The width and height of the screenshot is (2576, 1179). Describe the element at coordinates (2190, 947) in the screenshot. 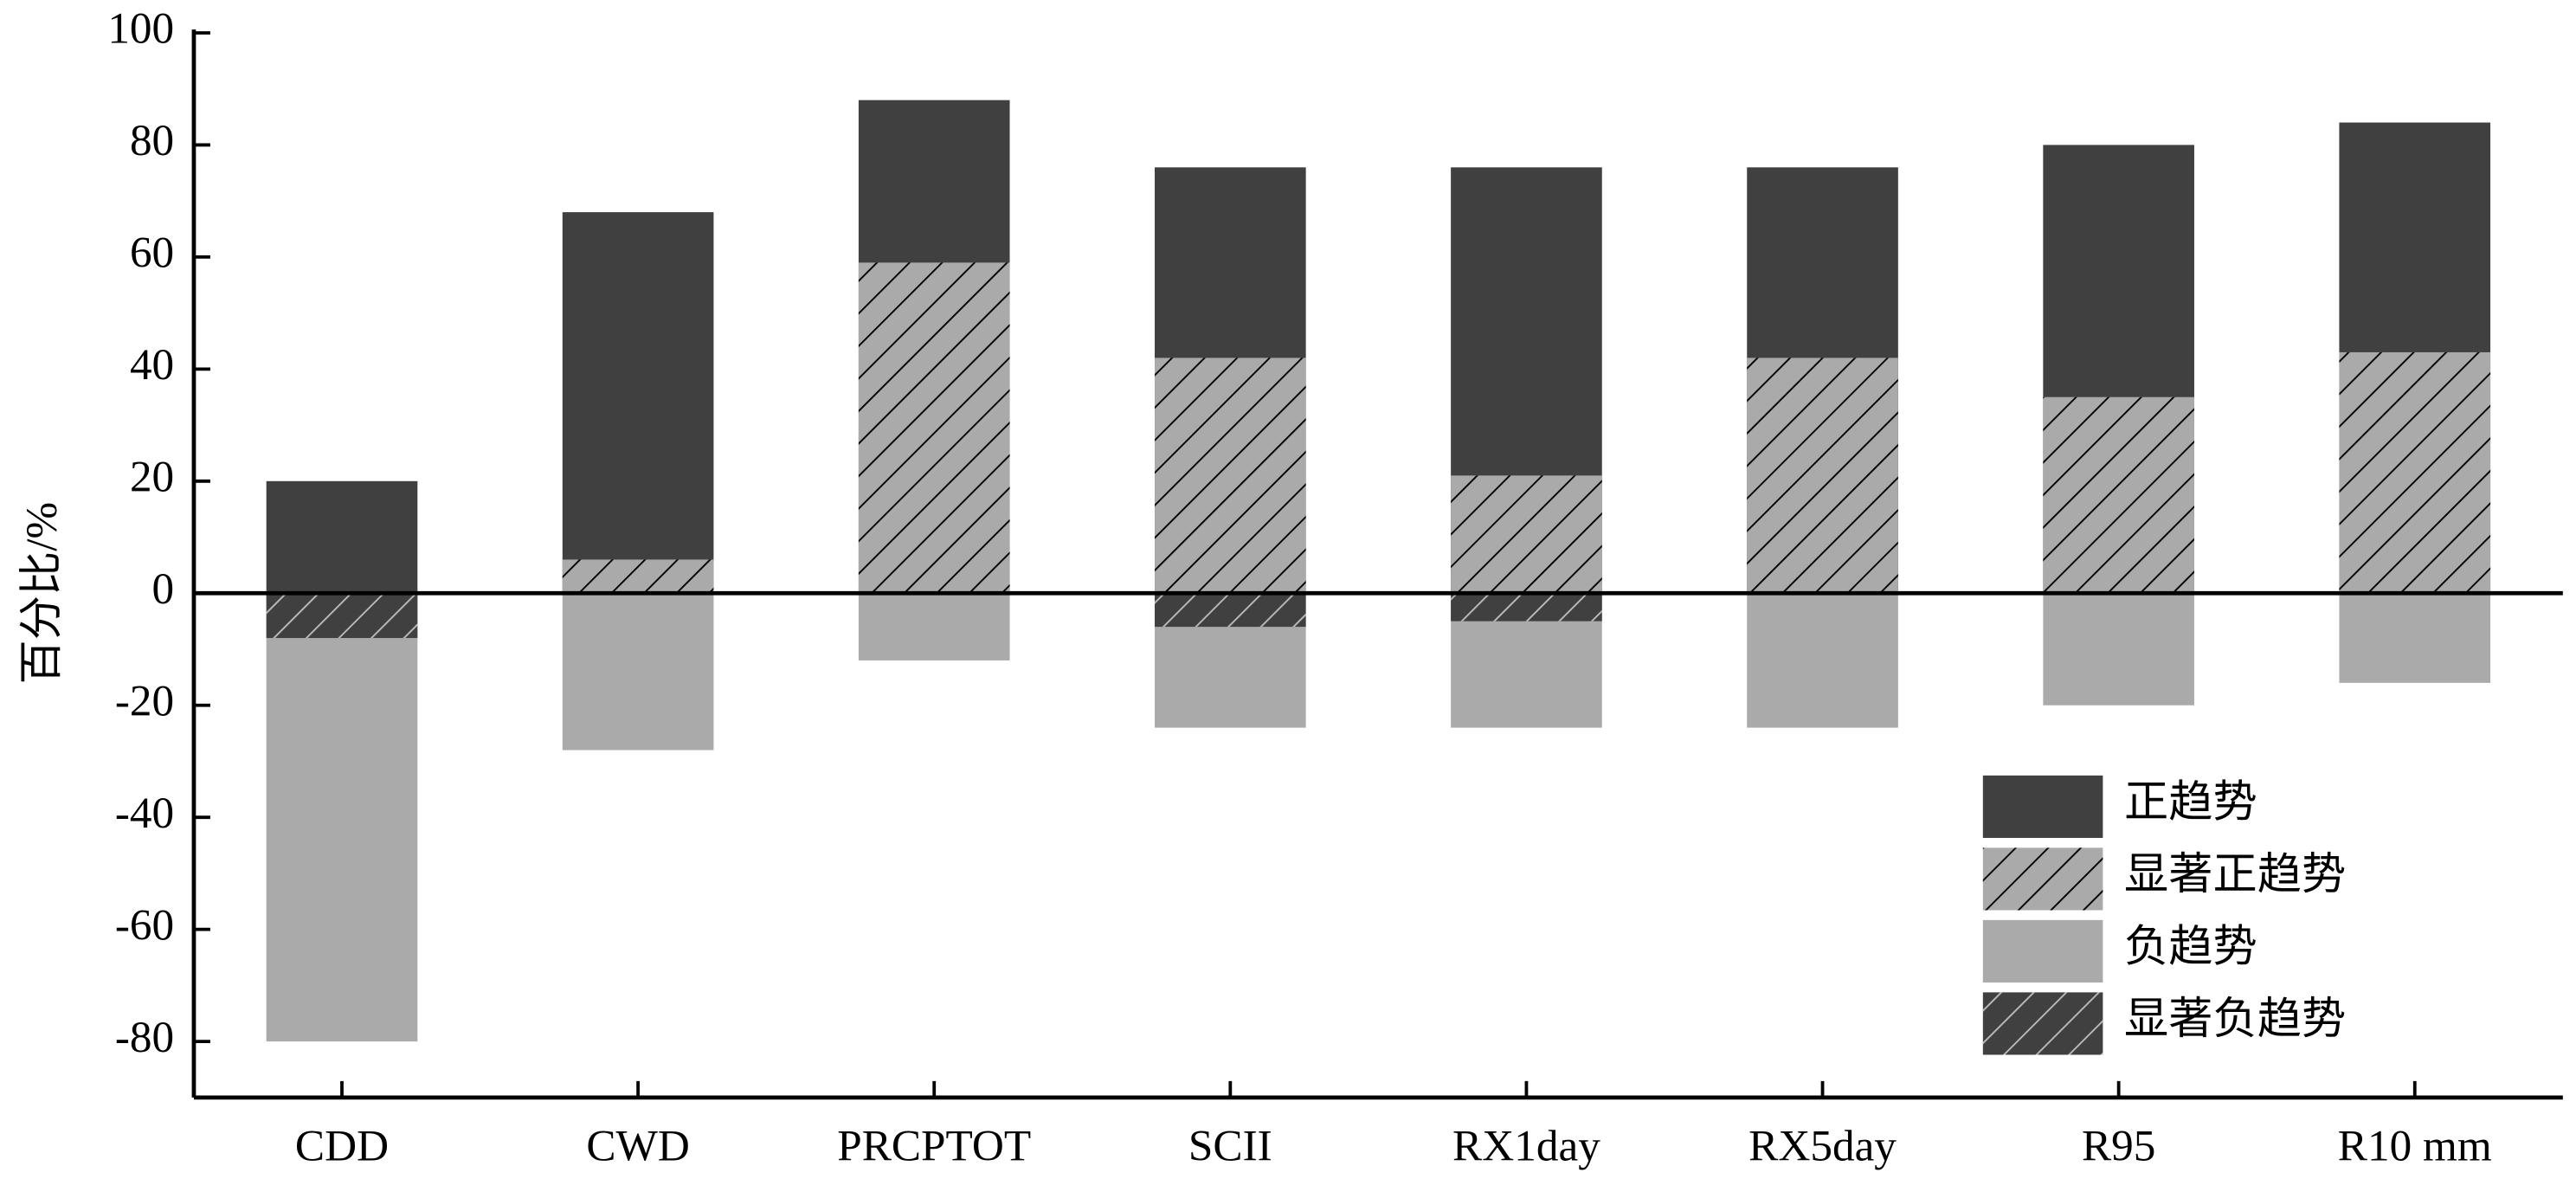

I see `legend-label: 负趋势` at that location.